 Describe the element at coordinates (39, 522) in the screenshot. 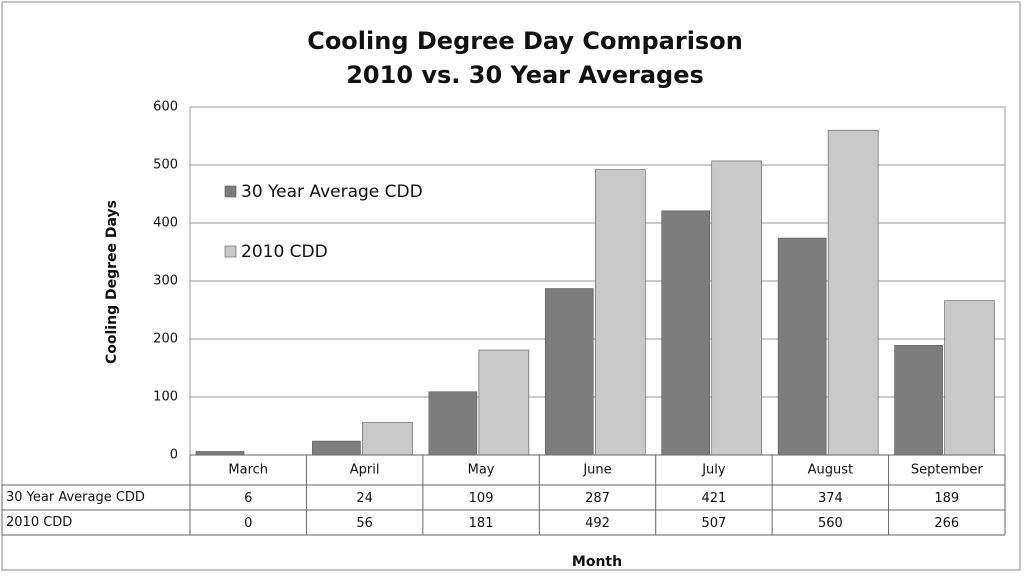

I see `table-row-label: 2010 CDD` at that location.